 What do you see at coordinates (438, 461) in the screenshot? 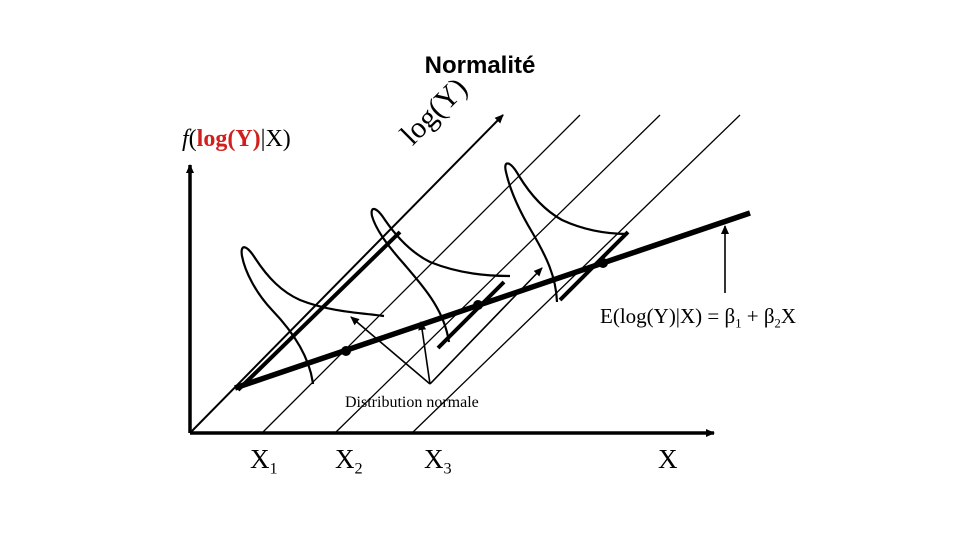
I see `x-tick-3: X3` at bounding box center [438, 461].